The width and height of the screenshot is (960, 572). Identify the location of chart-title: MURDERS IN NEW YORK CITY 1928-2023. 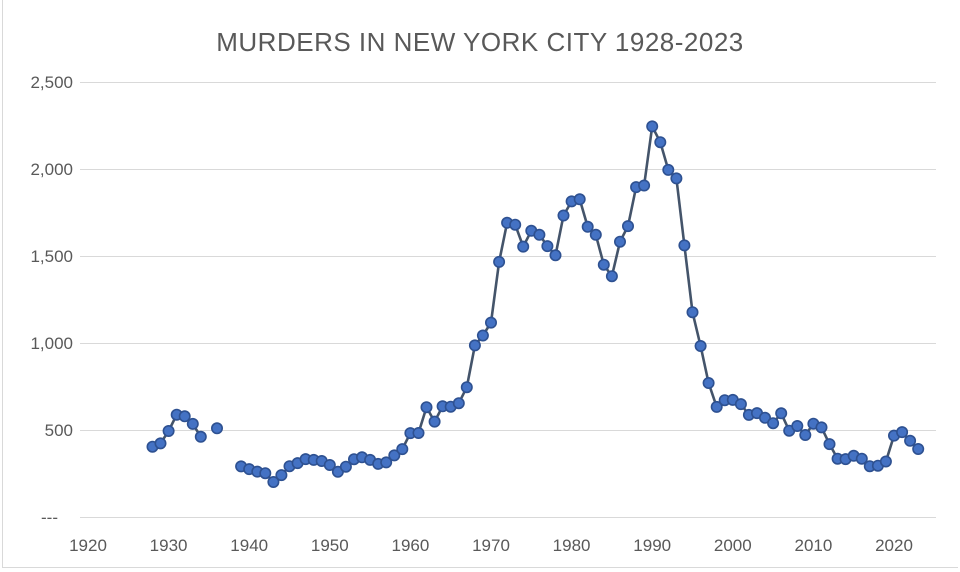
(480, 42).